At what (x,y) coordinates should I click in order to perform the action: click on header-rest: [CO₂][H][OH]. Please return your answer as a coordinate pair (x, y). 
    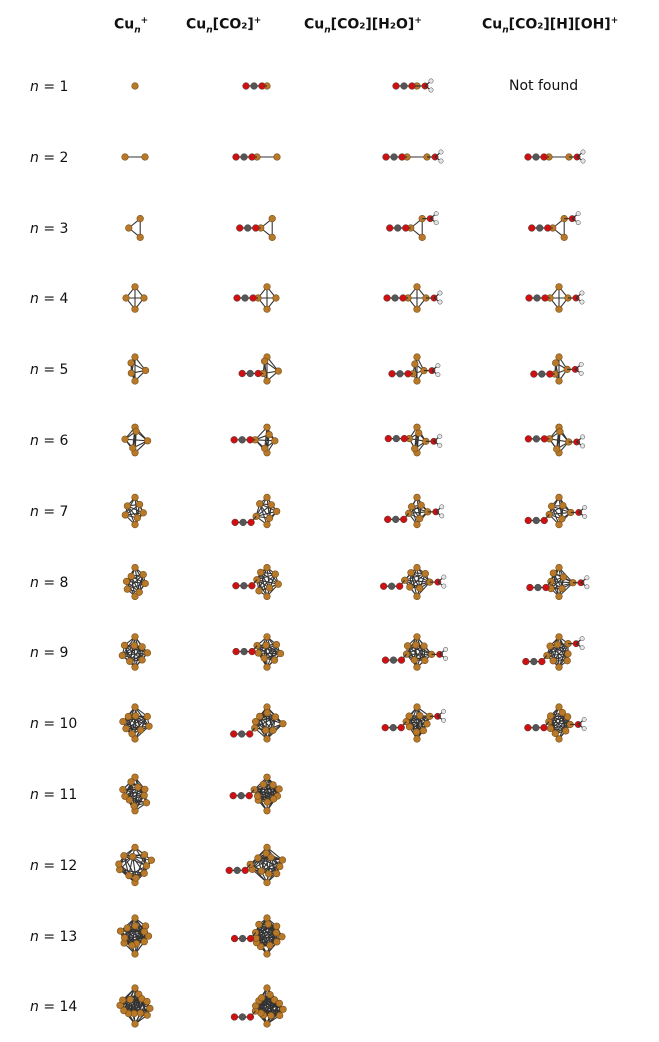
    Looking at the image, I should click on (560, 25).